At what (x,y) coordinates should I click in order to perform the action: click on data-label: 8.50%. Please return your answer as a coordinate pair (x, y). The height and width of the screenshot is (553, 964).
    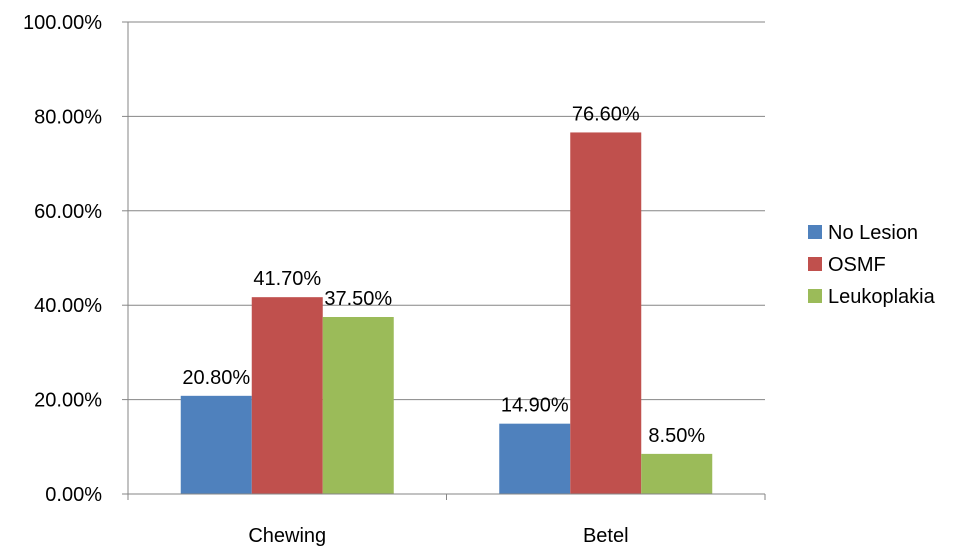
    Looking at the image, I should click on (676, 436).